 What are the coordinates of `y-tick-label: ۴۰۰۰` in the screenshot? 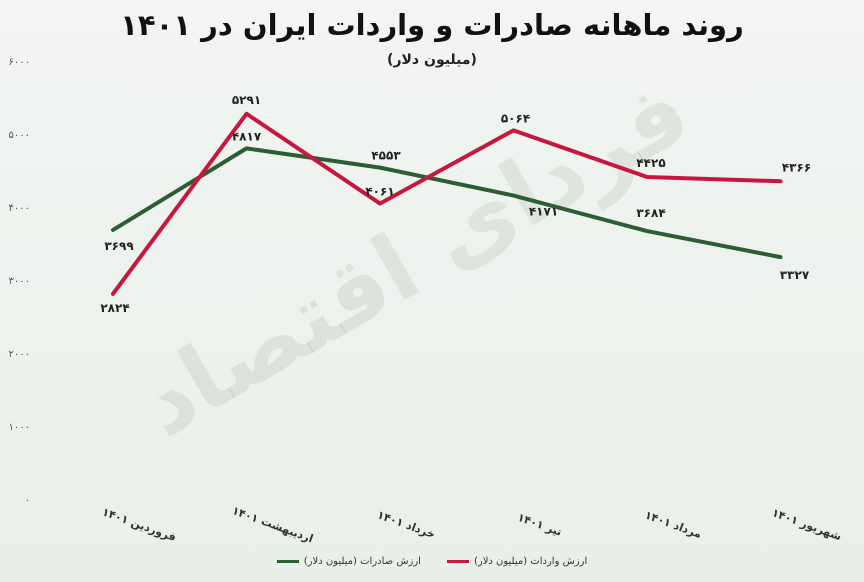 It's located at (19, 208).